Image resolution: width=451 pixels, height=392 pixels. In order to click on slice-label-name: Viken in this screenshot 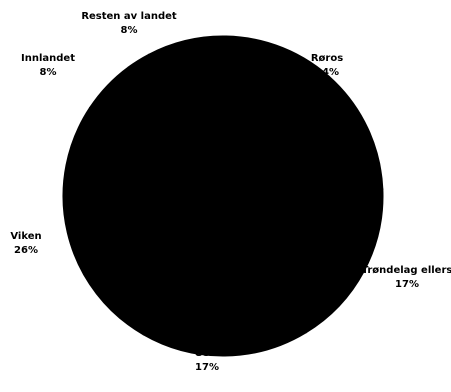, I will do `click(26, 236)`.